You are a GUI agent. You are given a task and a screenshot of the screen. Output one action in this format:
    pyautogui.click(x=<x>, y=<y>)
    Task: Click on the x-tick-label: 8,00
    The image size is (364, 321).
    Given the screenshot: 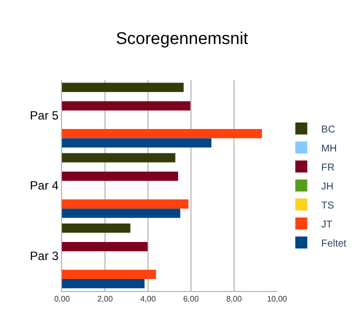 What is the action you would take?
    pyautogui.click(x=234, y=299)
    